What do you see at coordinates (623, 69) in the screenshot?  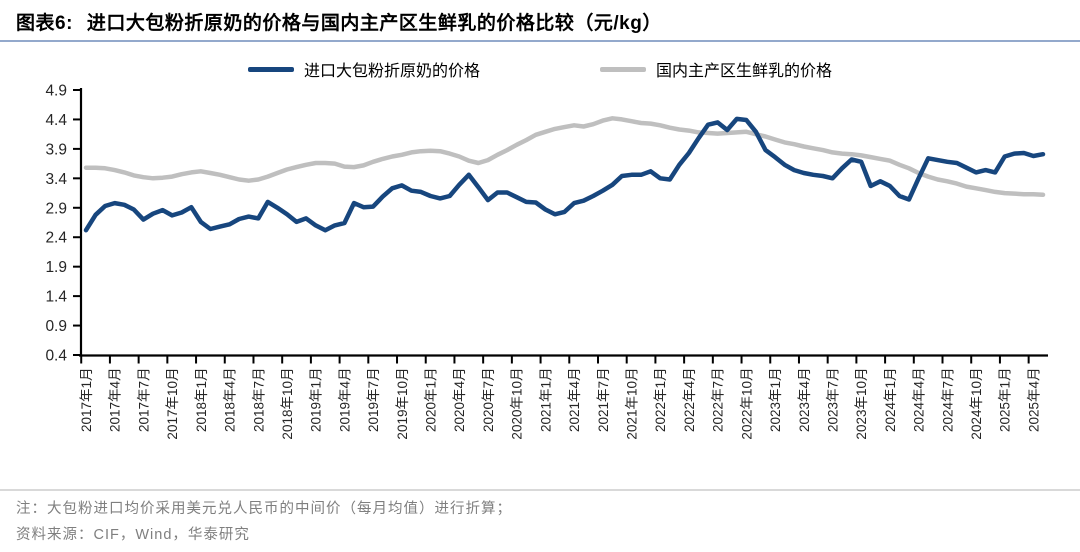 I see `domestic-line-swatch` at bounding box center [623, 69].